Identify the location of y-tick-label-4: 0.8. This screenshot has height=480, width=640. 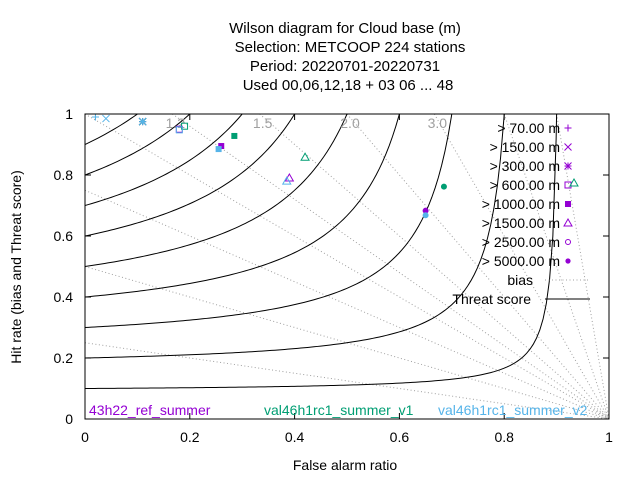
(64, 175).